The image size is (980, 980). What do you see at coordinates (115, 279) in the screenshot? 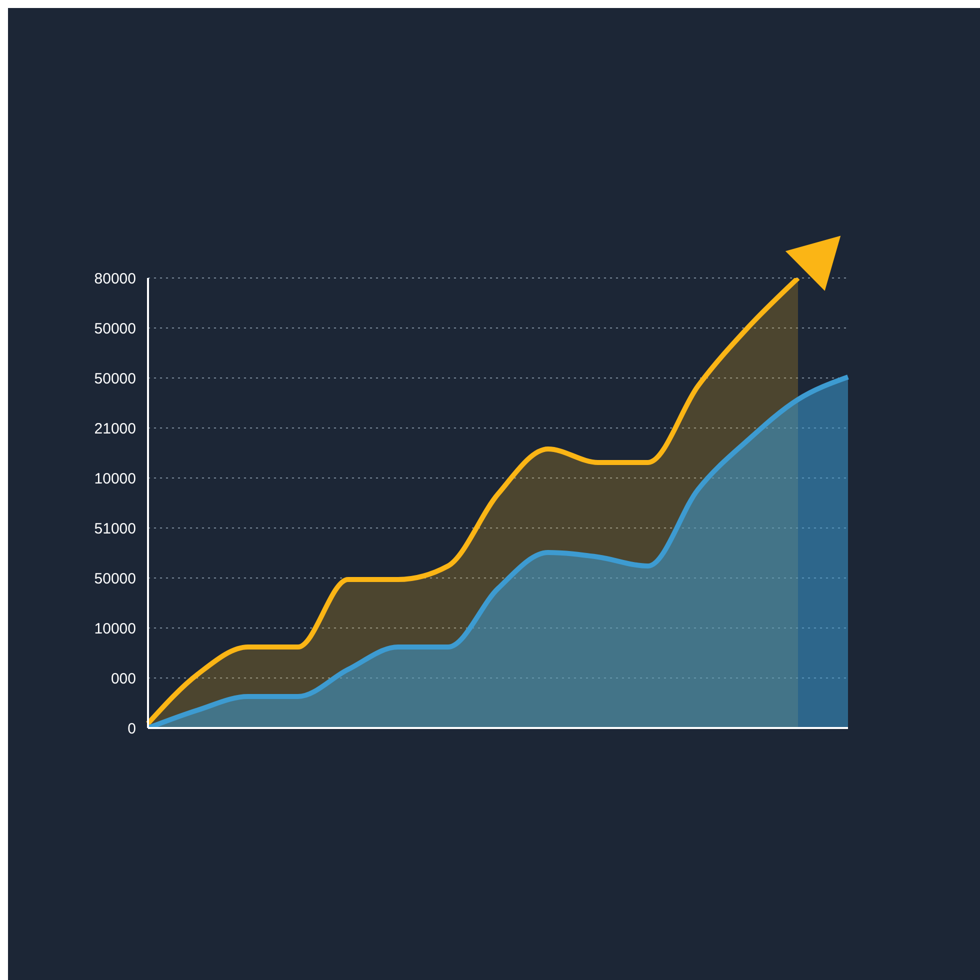
I see `text: 80000` at bounding box center [115, 279].